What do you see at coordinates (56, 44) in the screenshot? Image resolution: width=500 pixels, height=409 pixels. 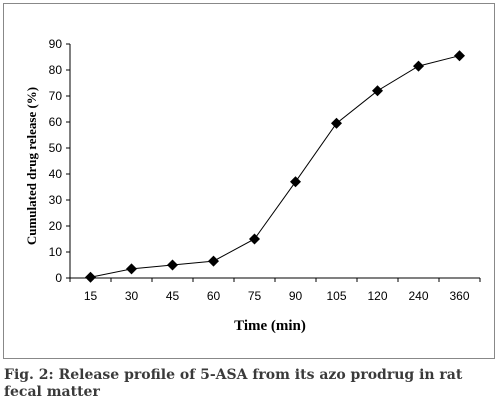 I see `y-tick-label: 90` at bounding box center [56, 44].